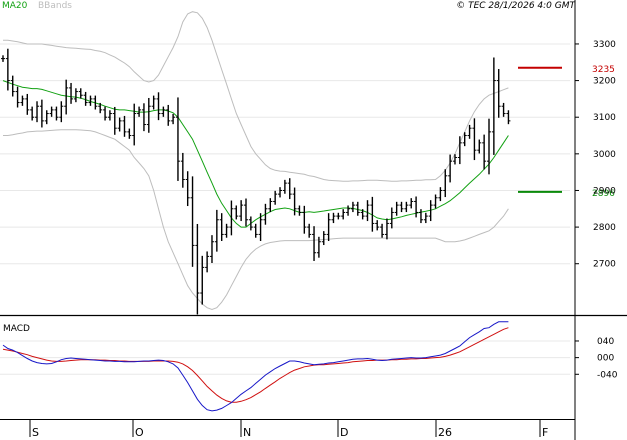  Describe the element at coordinates (55, 6) in the screenshot. I see `legend-bbands: BBands` at that location.